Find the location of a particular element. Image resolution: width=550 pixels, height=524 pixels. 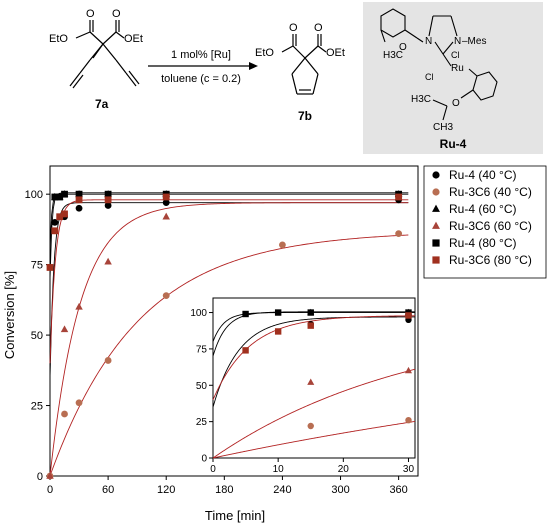

mesityl-label: –Mes is located at coordinates (474, 41).